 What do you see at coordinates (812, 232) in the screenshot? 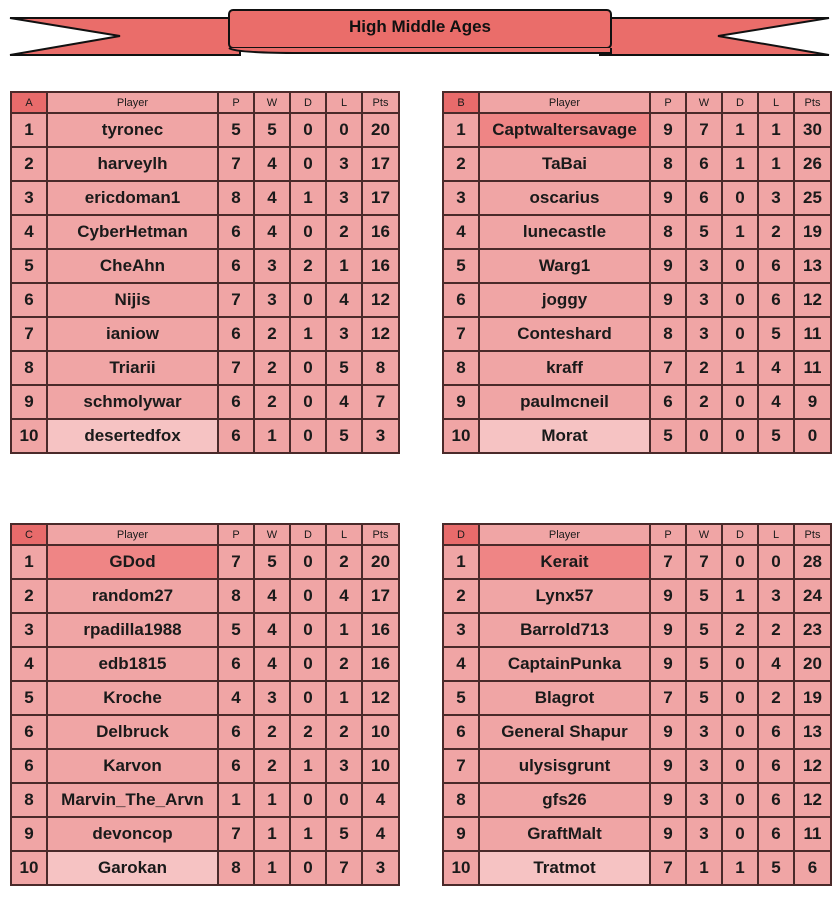
I see `points-cell: 19` at bounding box center [812, 232].